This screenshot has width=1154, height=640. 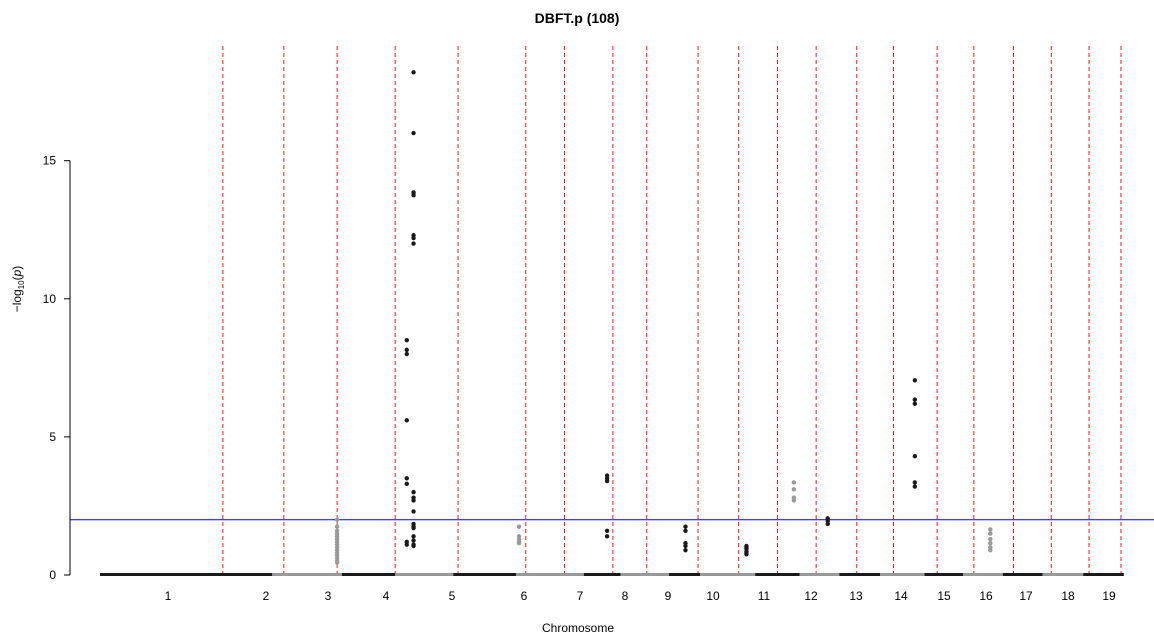 I want to click on x-tick-label: 6, so click(x=524, y=596).